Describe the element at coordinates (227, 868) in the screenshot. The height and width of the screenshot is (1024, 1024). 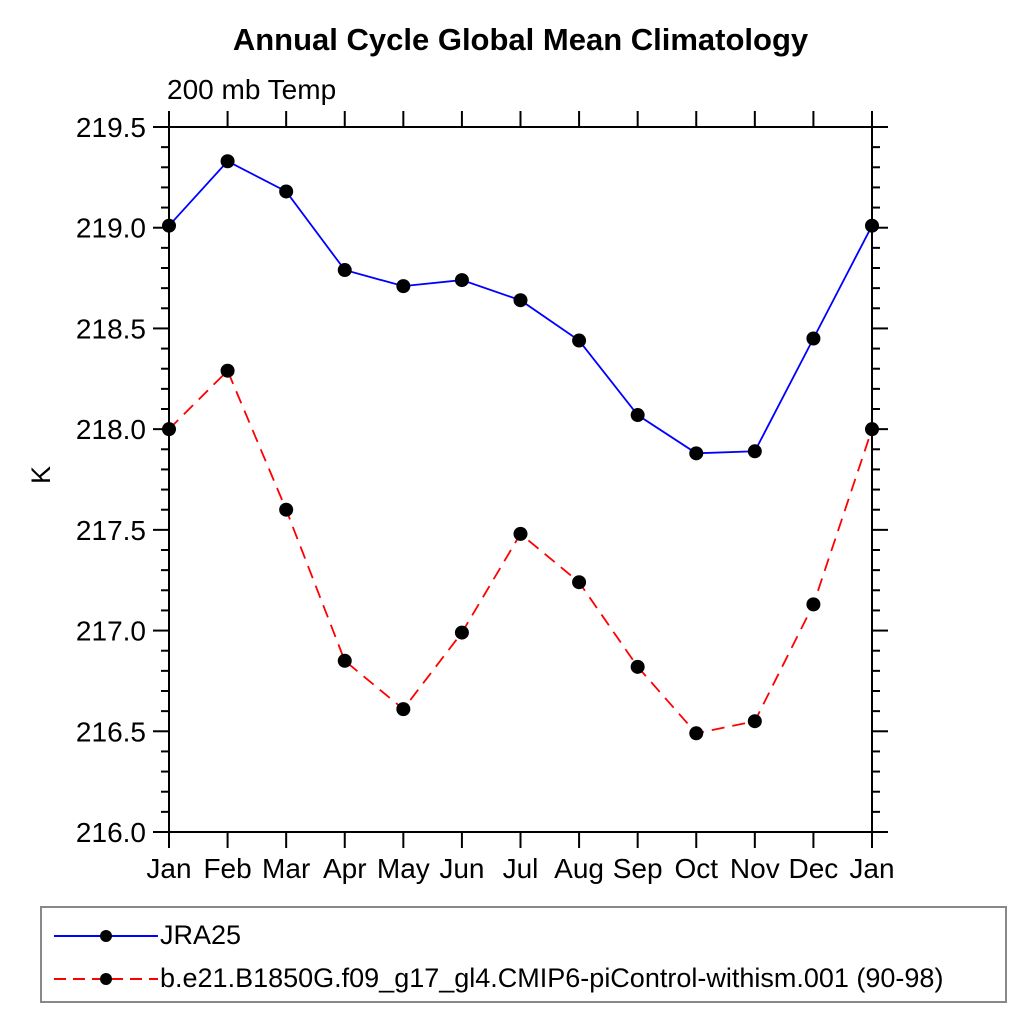
I see `x-tick-label: Feb` at that location.